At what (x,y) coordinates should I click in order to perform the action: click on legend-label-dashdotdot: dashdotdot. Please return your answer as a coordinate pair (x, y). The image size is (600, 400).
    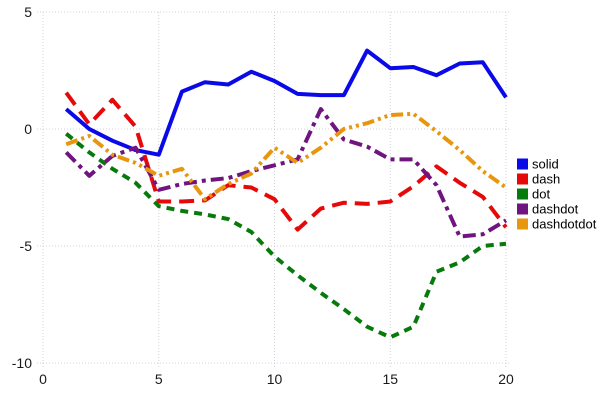
    Looking at the image, I should click on (564, 224).